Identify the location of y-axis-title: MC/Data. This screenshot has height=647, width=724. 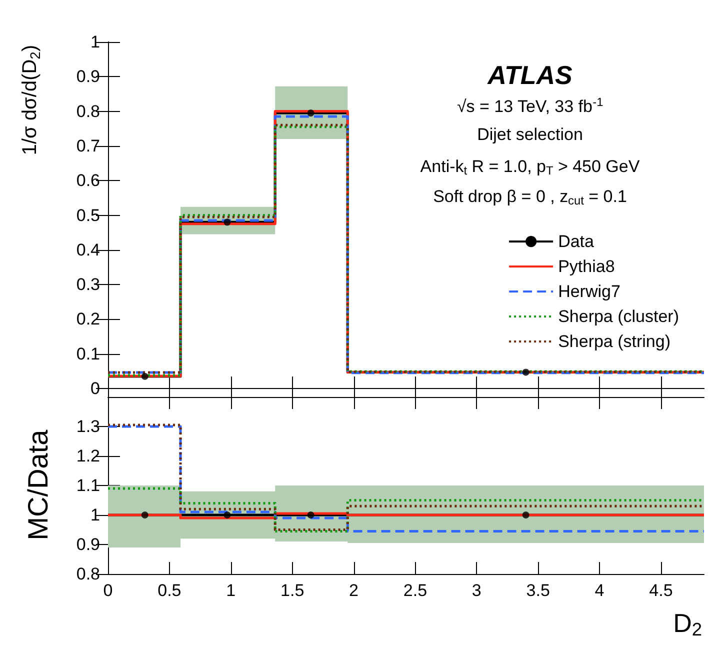
(38, 484).